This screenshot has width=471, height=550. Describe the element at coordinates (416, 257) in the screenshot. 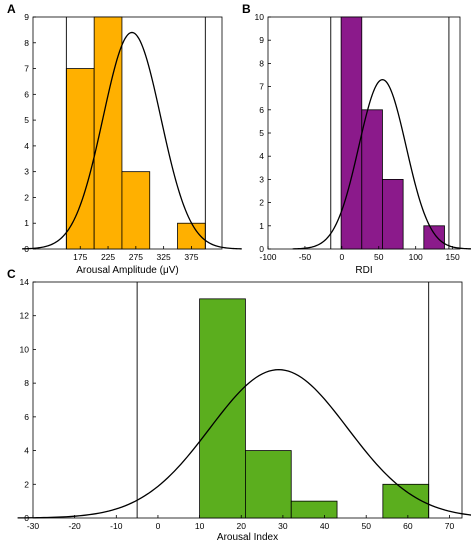

I see `x-tick-label: 100` at that location.